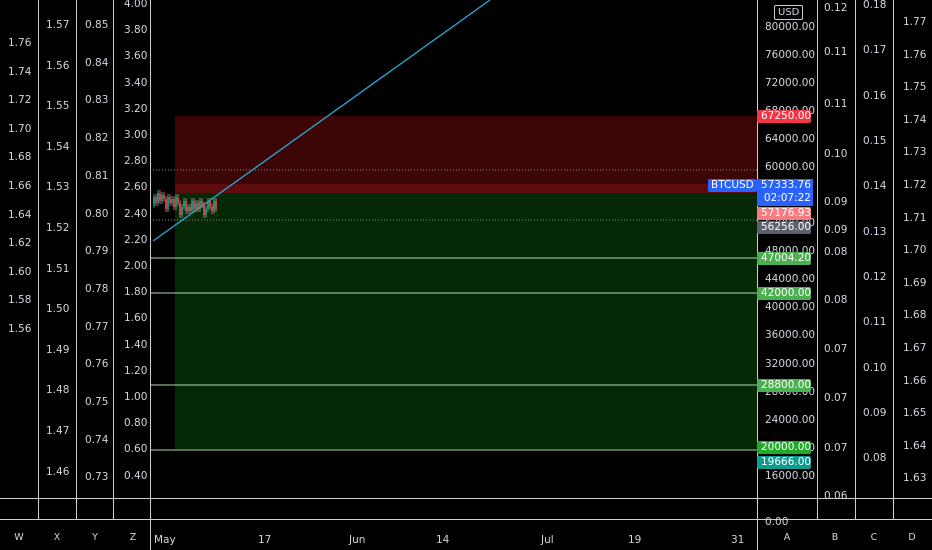  I want to click on axis-tick-label: 64000.00, so click(790, 139).